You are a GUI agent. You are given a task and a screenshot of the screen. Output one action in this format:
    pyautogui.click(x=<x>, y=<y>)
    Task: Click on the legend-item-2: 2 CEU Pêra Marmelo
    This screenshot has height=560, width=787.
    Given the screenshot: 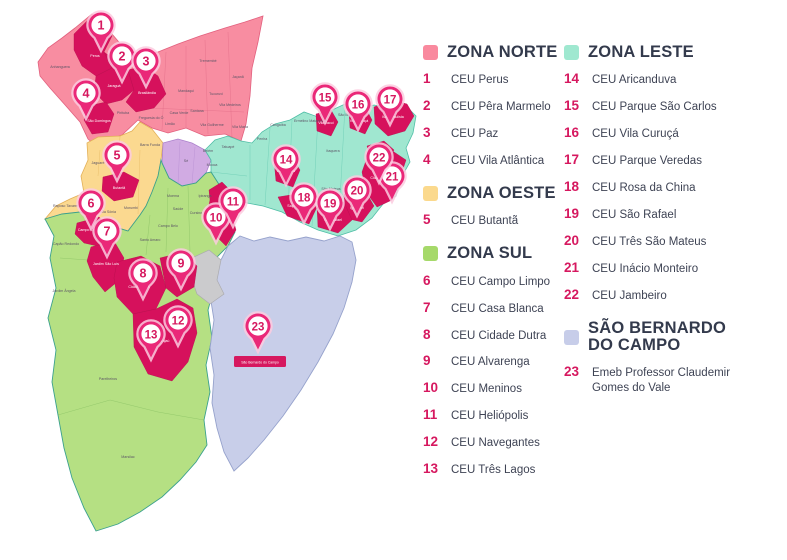 What is the action you would take?
    pyautogui.click(x=492, y=106)
    